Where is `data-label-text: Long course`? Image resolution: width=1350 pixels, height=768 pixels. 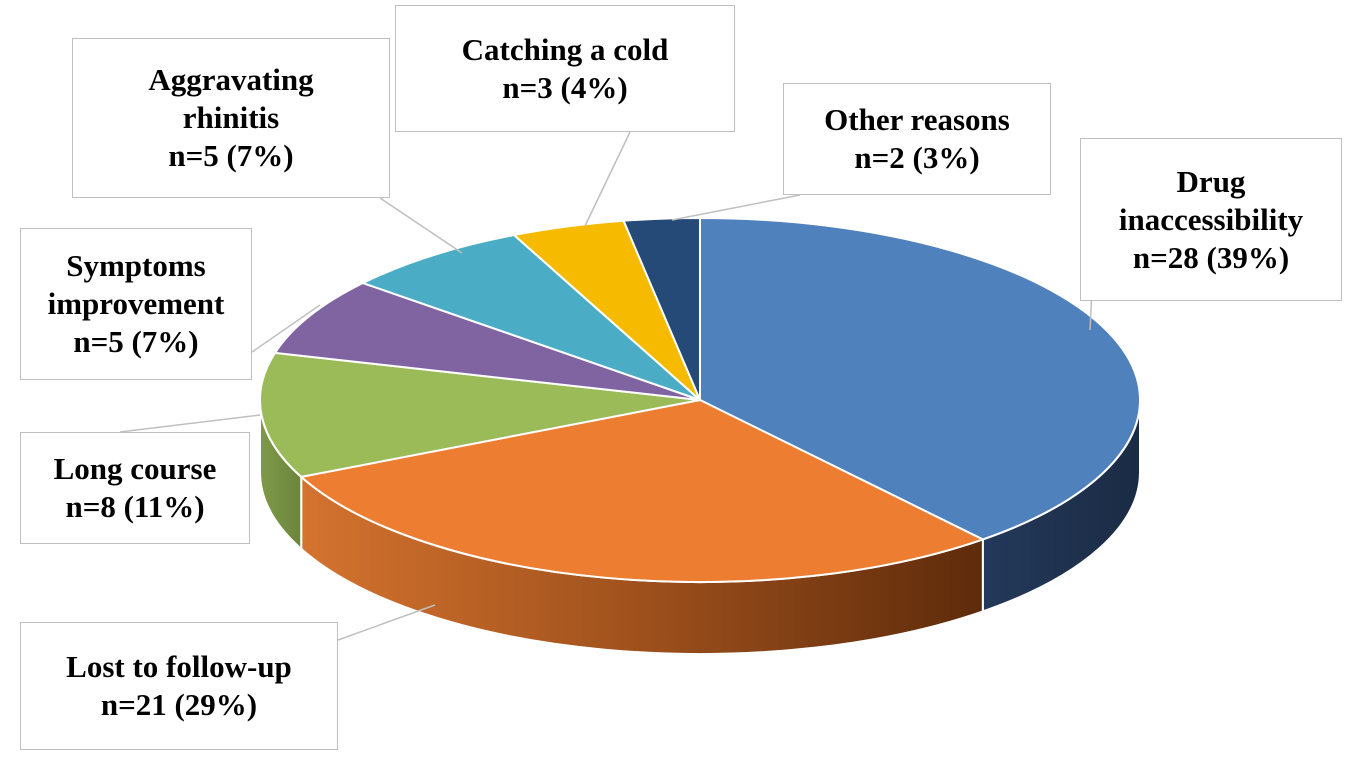 data-label-text: Long course is located at coordinates (135, 468).